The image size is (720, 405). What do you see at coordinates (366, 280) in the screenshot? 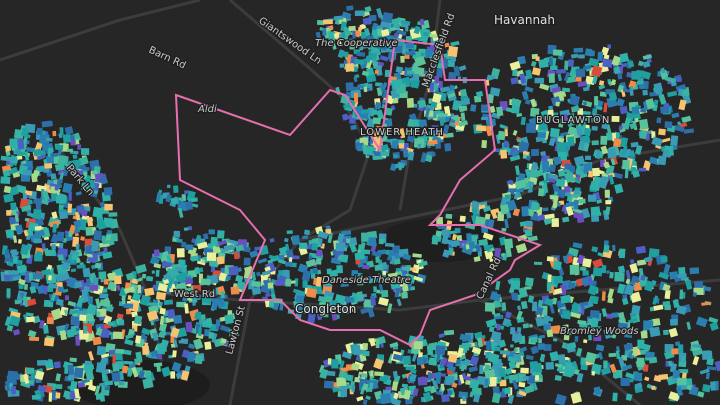
I see `poi-label: Daneside Theatre` at bounding box center [366, 280].